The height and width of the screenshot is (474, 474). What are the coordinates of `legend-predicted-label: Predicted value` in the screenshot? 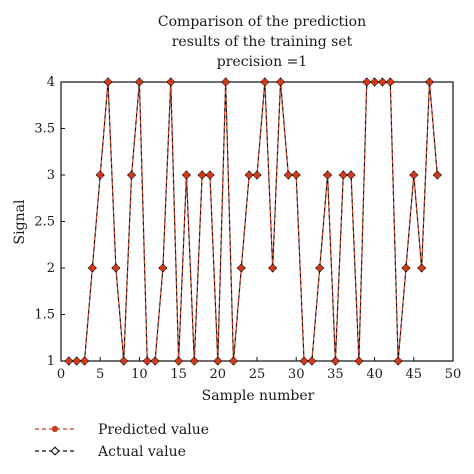 It's located at (153, 430).